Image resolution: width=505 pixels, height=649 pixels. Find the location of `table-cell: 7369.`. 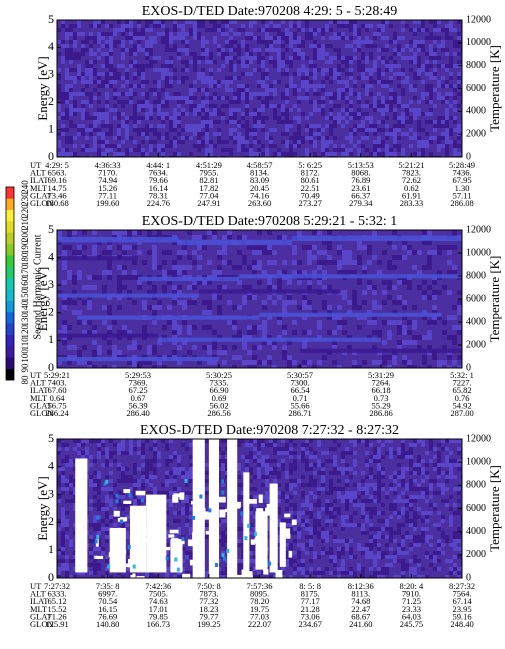

table-cell: 7369. is located at coordinates (137, 383).